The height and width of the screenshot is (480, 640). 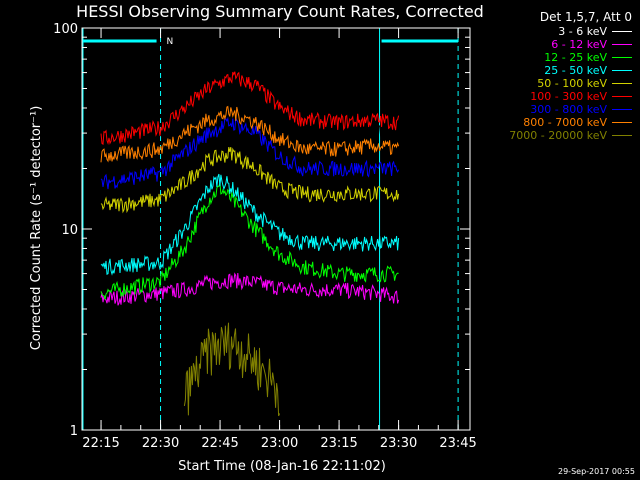 I want to click on x-tick-label-6: 23:45, so click(x=457, y=443).